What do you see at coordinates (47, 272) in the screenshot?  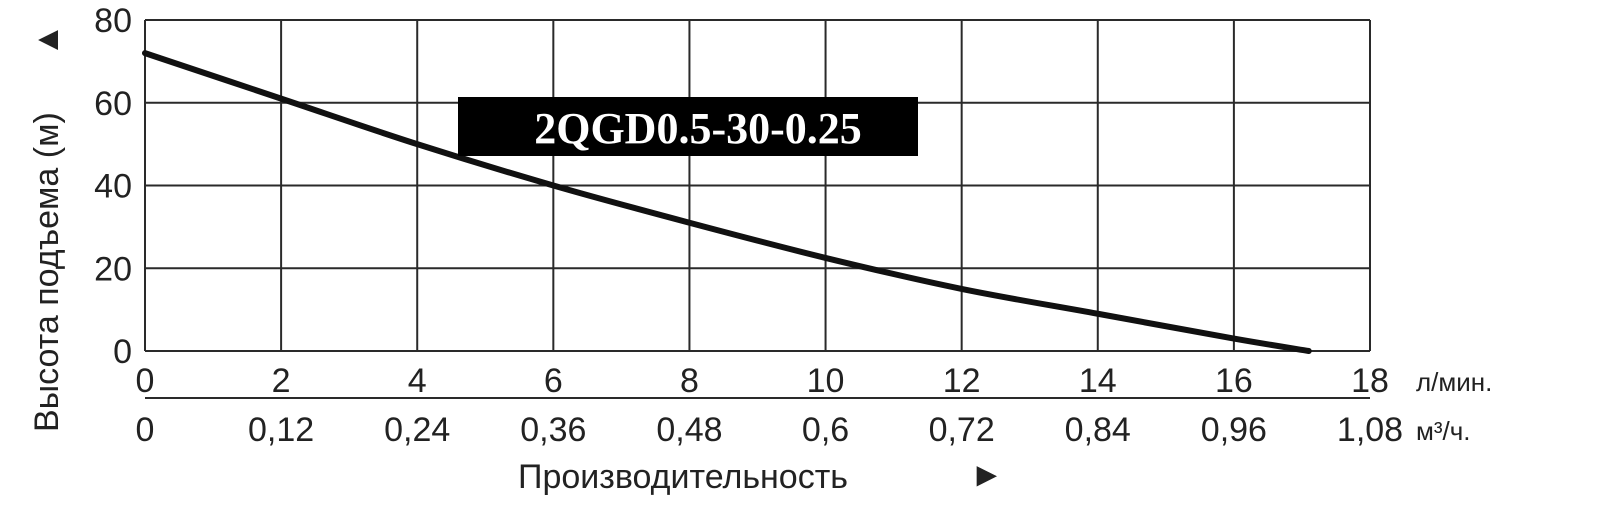 I see `y-axis-title: Высота подъема (м)` at bounding box center [47, 272].